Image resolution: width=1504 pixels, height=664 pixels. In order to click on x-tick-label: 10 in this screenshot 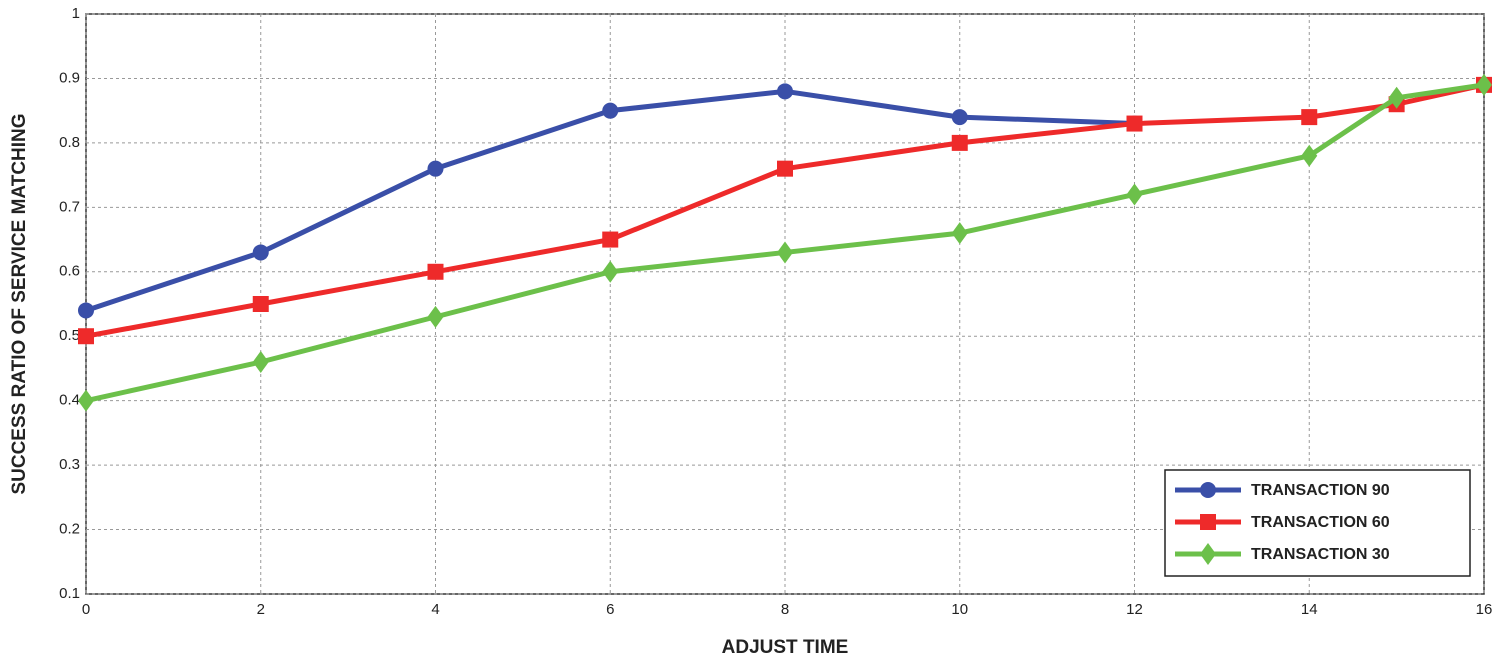, I will do `click(959, 609)`.